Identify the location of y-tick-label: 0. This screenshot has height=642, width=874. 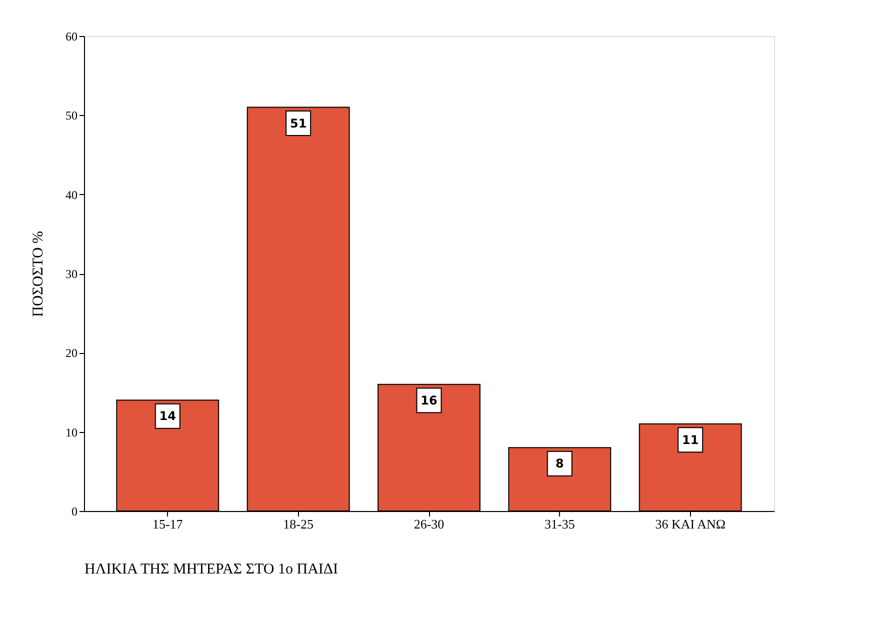
(75, 511).